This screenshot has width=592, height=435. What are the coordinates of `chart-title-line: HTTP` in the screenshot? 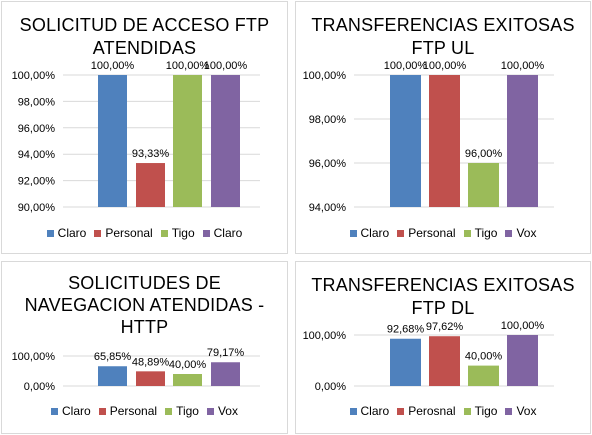 It's located at (144, 327).